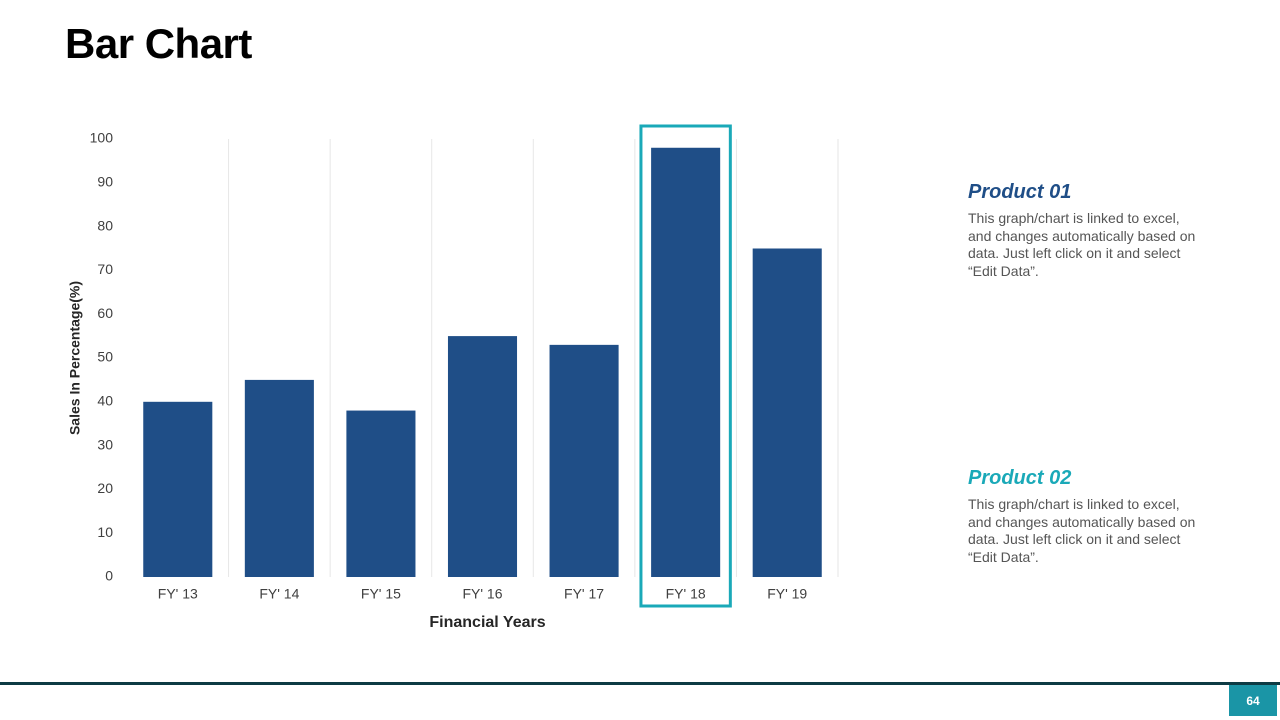 Image resolution: width=1280 pixels, height=720 pixels. What do you see at coordinates (686, 594) in the screenshot?
I see `x-tick-label: FY' 18` at bounding box center [686, 594].